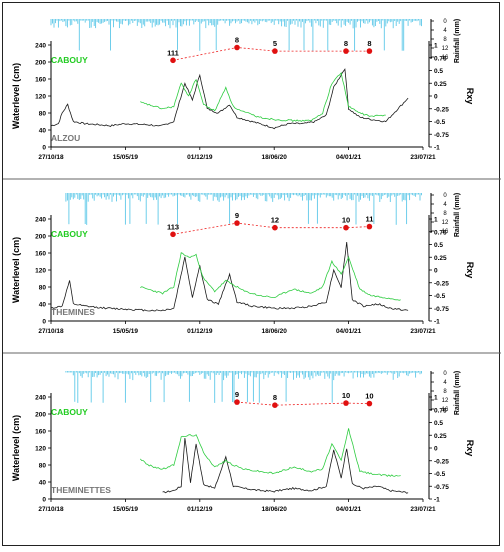 Image resolution: width=504 pixels, height=552 pixels. Describe the element at coordinates (126, 509) in the screenshot. I see `x-tick-label: 15/05/19` at that location.